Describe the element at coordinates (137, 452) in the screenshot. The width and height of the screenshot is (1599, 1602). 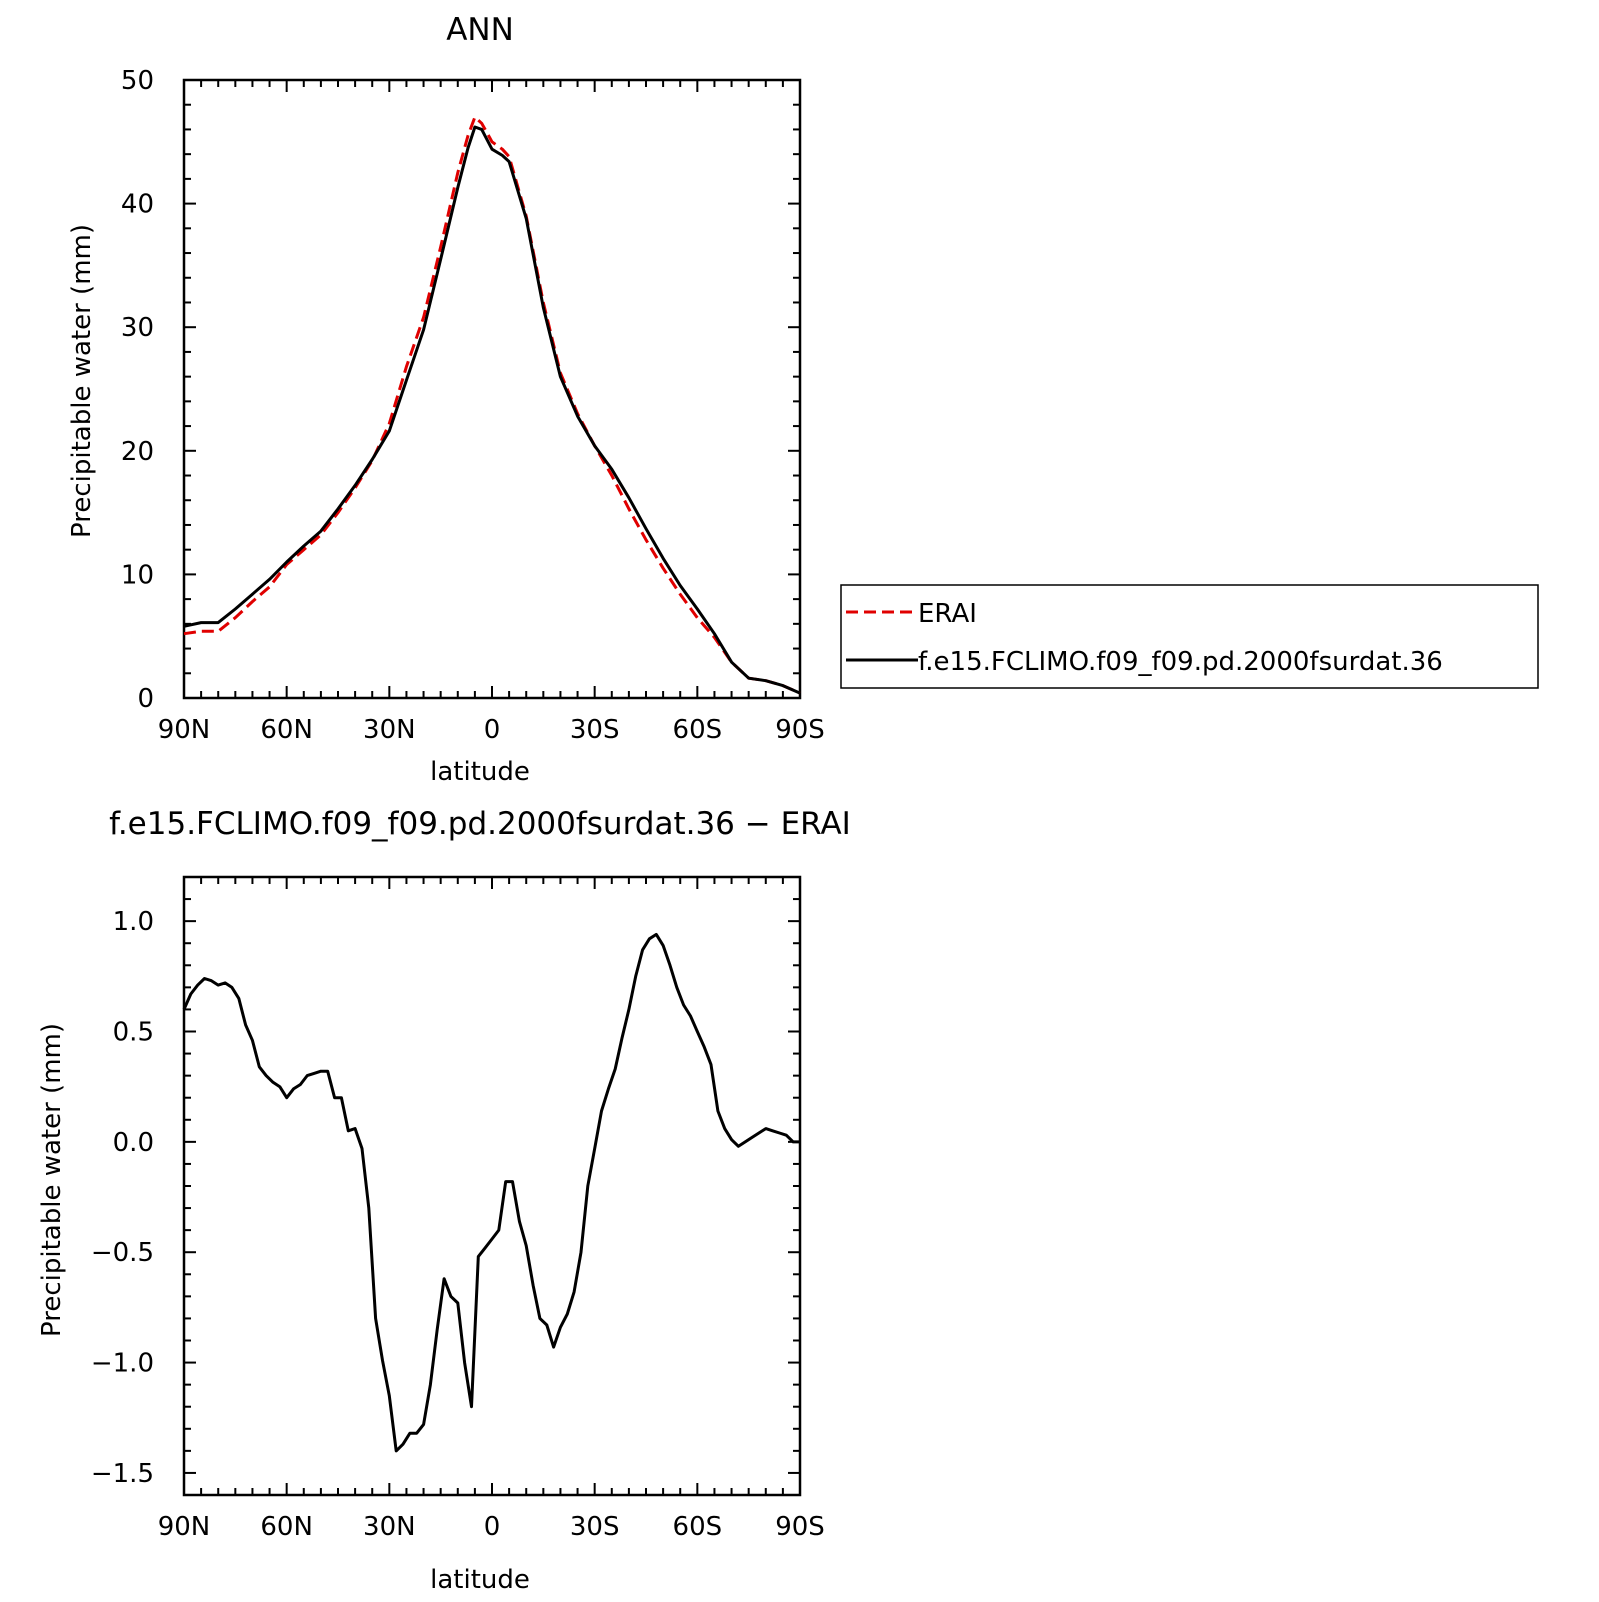
I see `y-tick-label: 20` at that location.